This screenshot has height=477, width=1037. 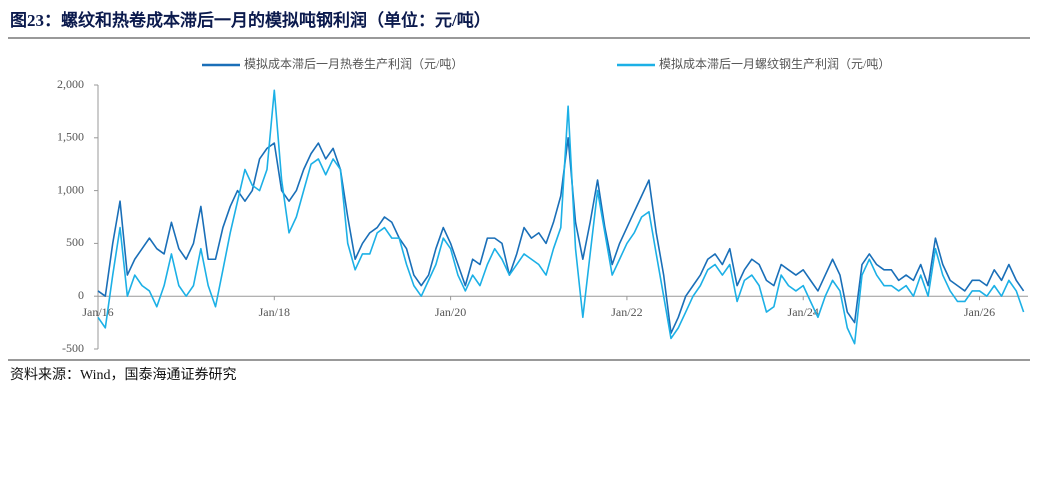 I want to click on legend-label: 模拟成本滞后一月螺纹钢生产利润（元/吨）, so click(x=774, y=64).